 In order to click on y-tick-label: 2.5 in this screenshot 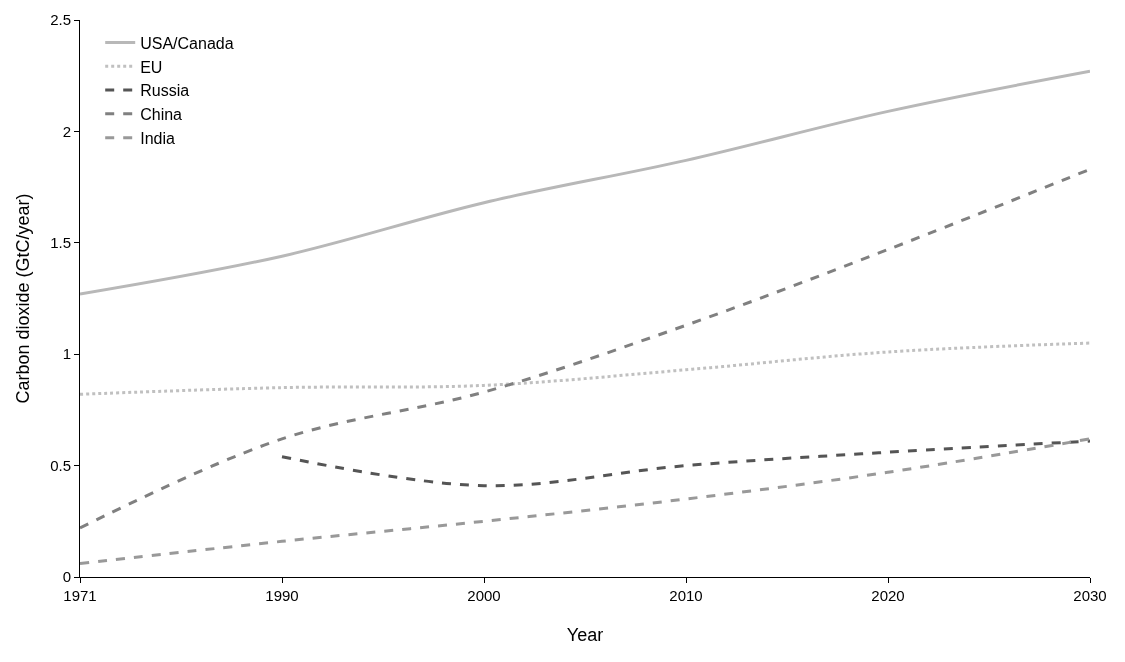, I will do `click(60, 20)`.